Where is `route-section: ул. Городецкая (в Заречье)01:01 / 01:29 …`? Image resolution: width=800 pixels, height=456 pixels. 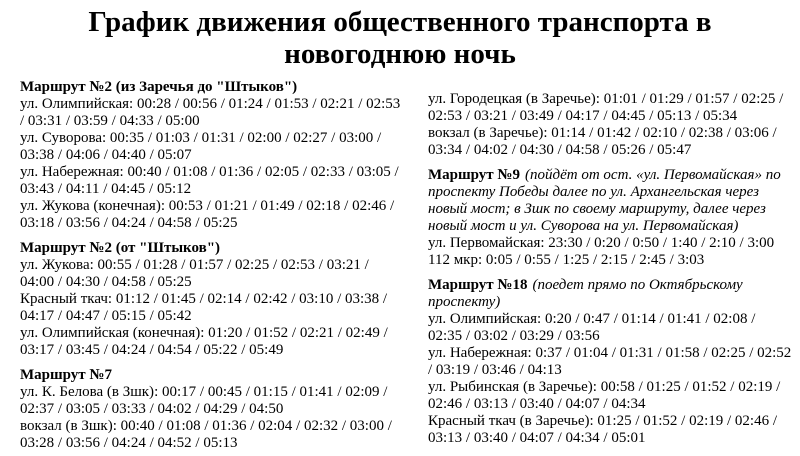
route-section: ул. Городецкая (в Заречье)01:01 / 01:29 … is located at coordinates (610, 125).